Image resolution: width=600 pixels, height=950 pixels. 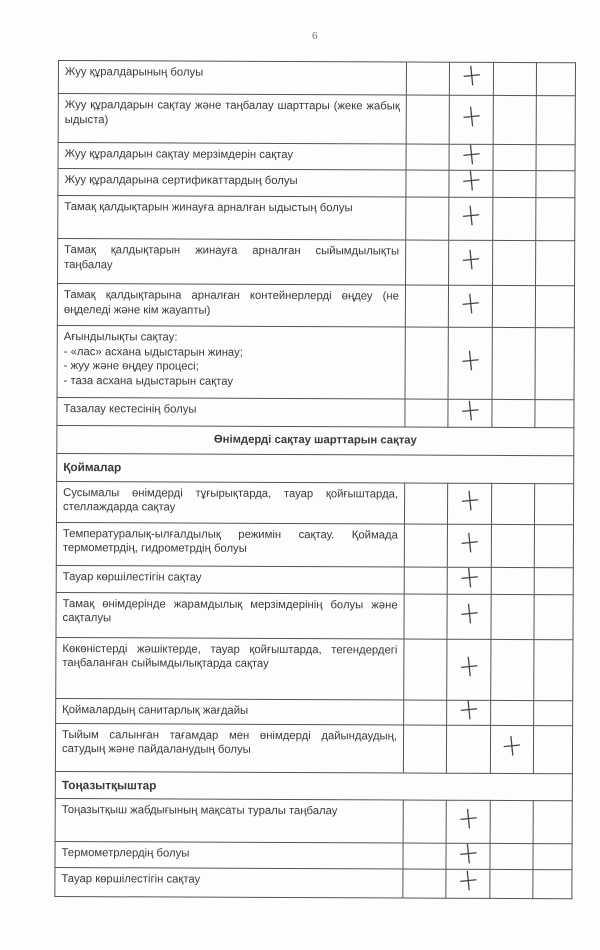 I want to click on criterion-text: Жуу құралдарының болуы, so click(x=232, y=78).